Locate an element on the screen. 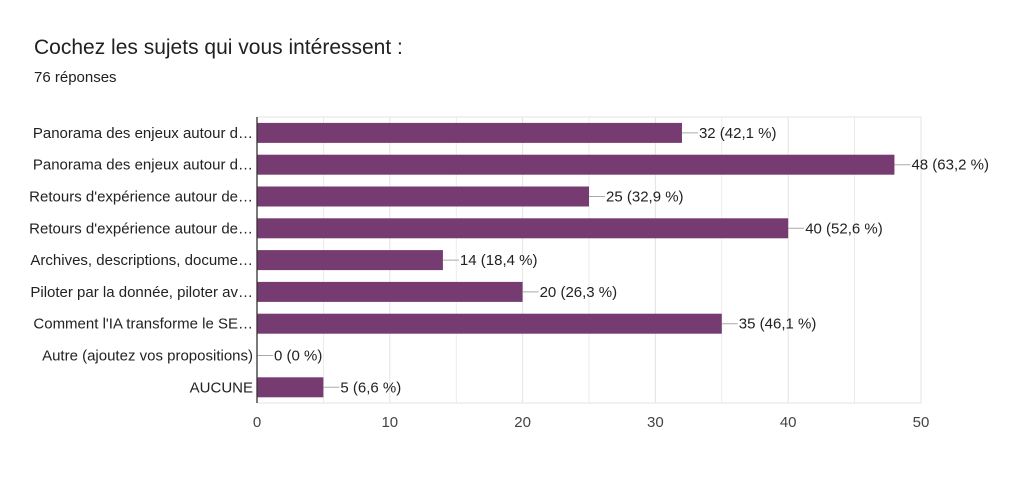 The image size is (1024, 487). category-label: Autre (ajoutez vos propositions) is located at coordinates (147, 356).